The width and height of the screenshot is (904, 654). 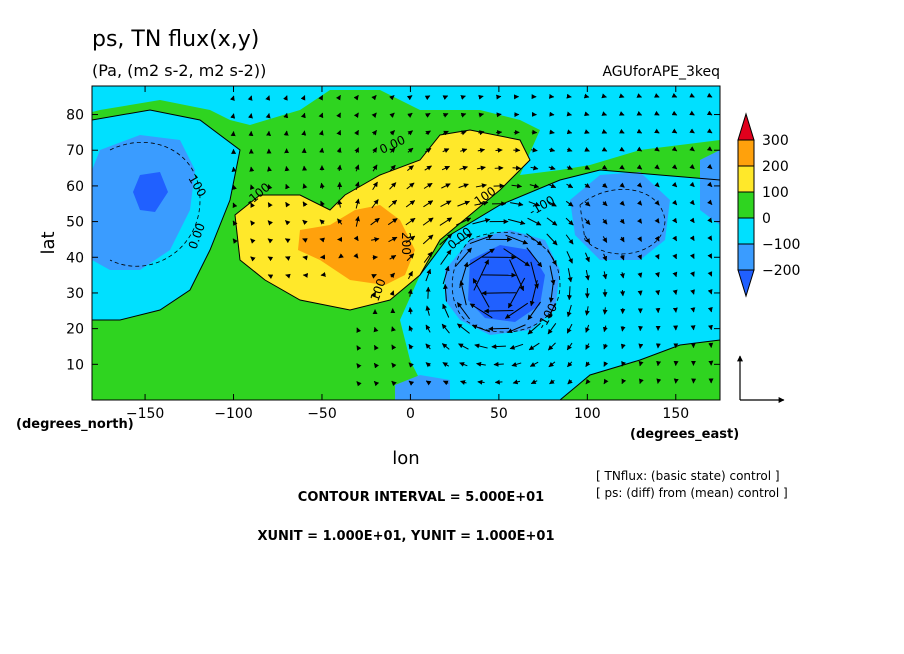 I want to click on y-tick-label: 40, so click(x=75, y=258).